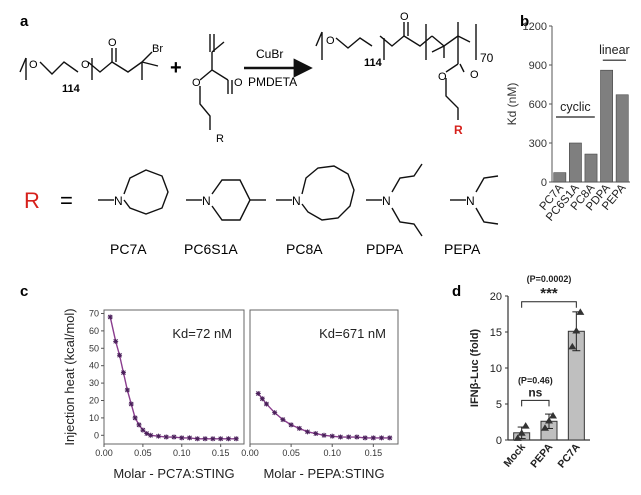  What do you see at coordinates (591, 168) in the screenshot?
I see `bar-pc8a` at bounding box center [591, 168].